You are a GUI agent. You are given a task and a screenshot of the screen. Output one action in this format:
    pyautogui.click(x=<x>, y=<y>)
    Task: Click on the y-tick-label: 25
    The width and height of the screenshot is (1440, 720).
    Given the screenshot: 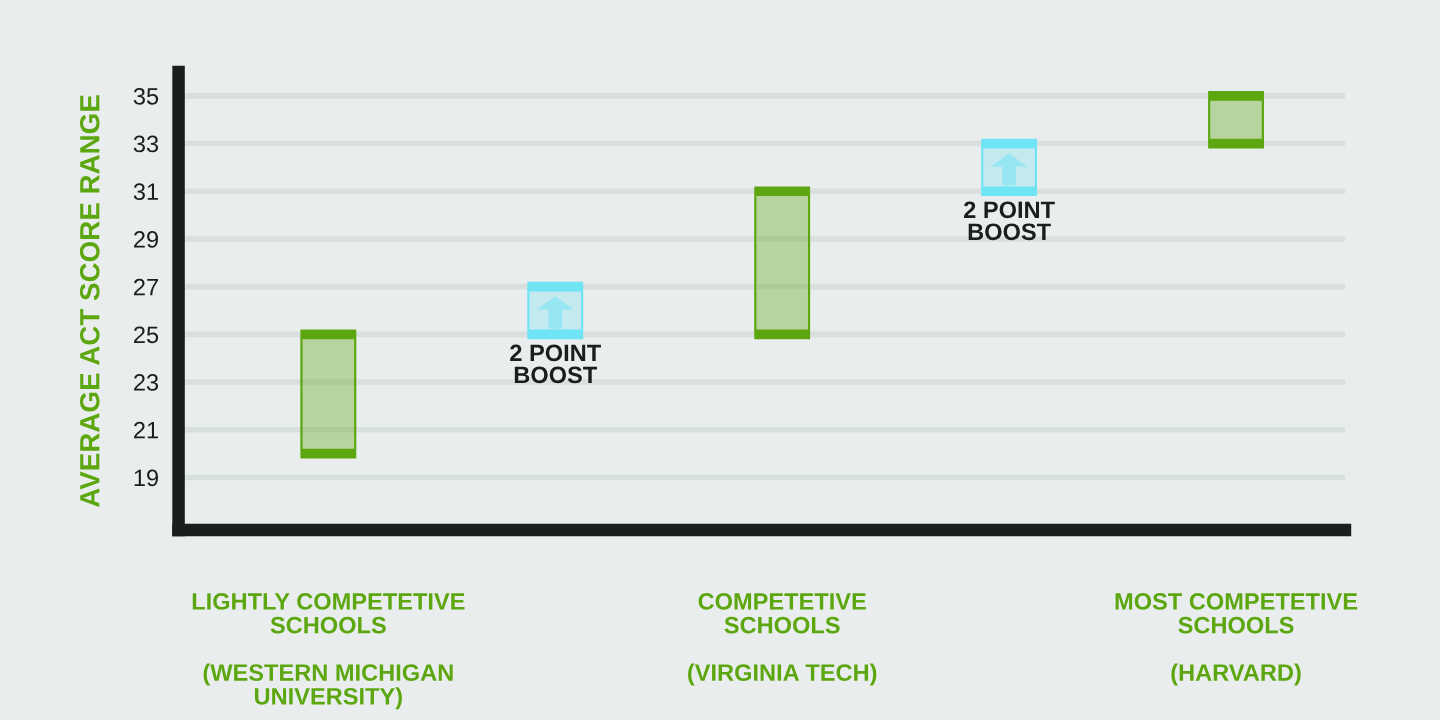 What is the action you would take?
    pyautogui.click(x=146, y=335)
    